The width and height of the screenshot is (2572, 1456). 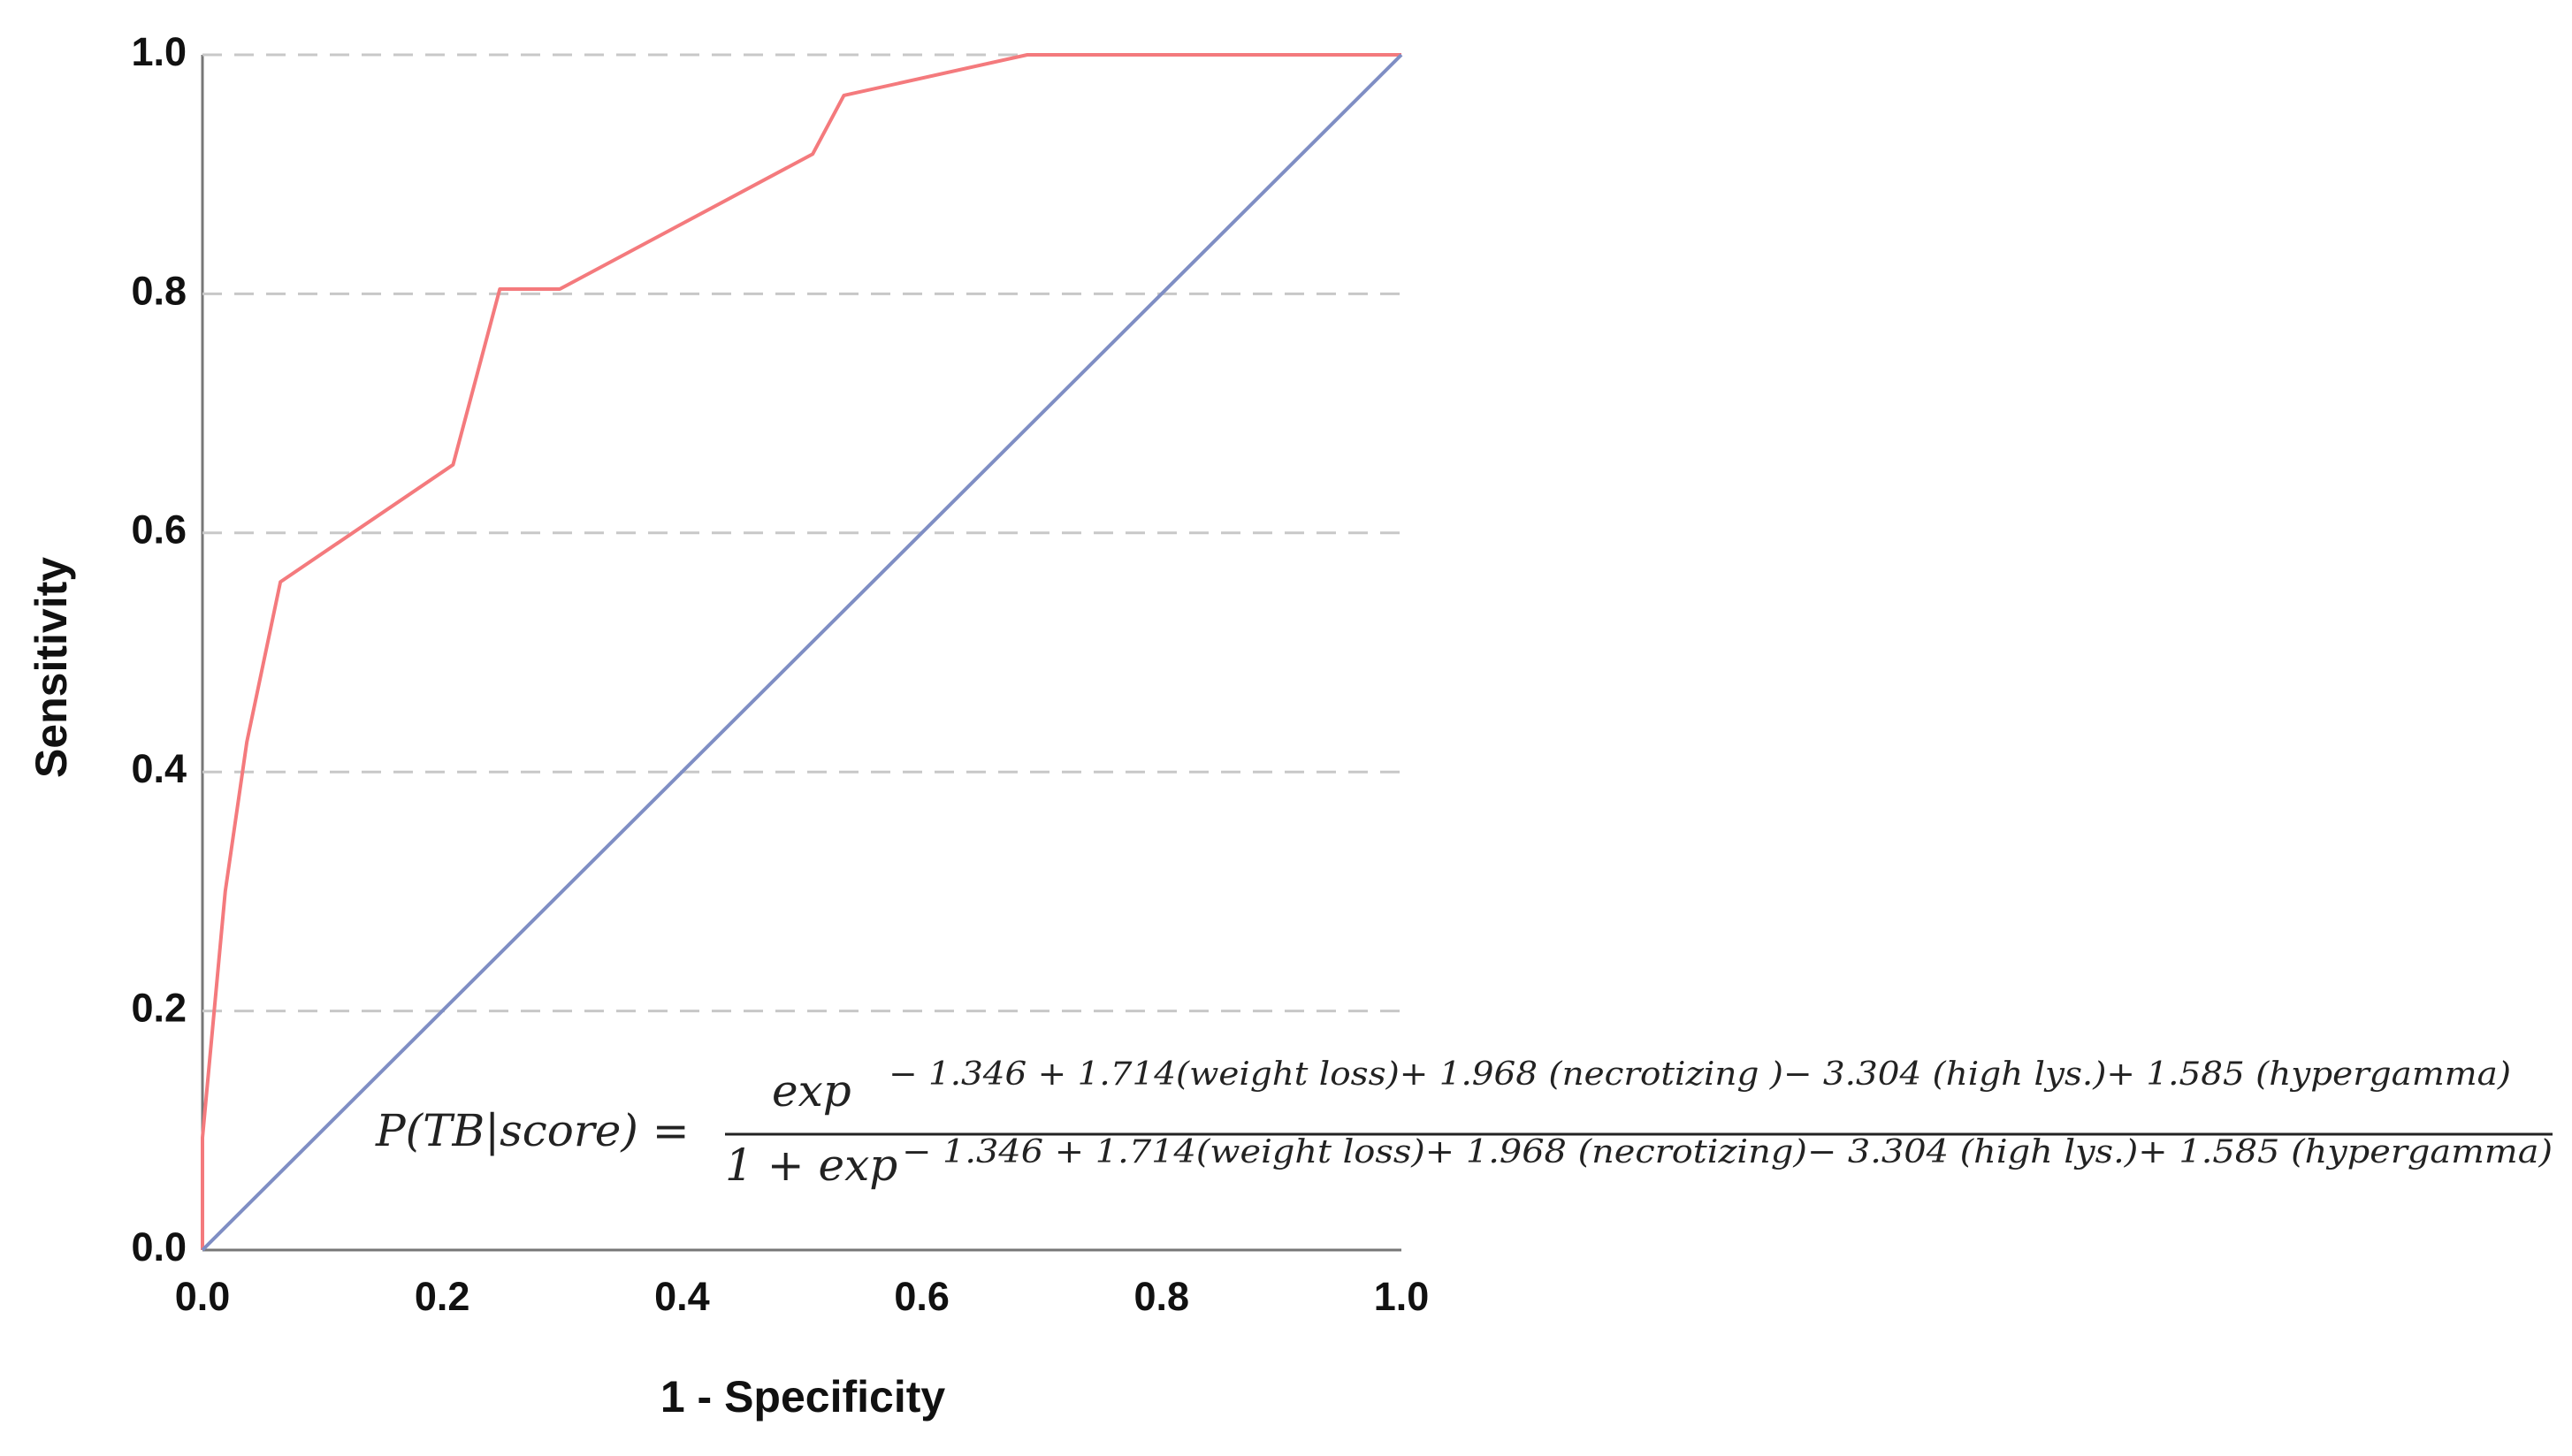 What do you see at coordinates (159, 1007) in the screenshot?
I see `y-tick-label: 0.2` at bounding box center [159, 1007].